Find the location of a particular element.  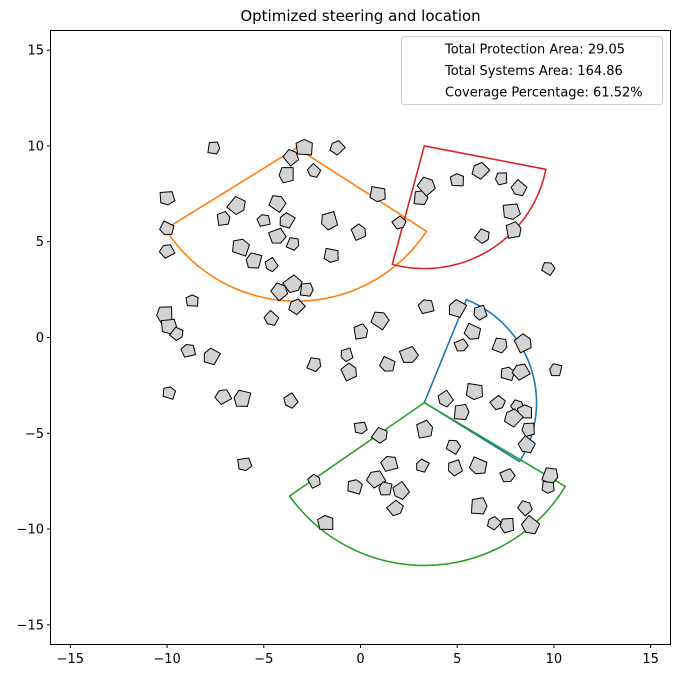

legend-box is located at coordinates (532, 70).